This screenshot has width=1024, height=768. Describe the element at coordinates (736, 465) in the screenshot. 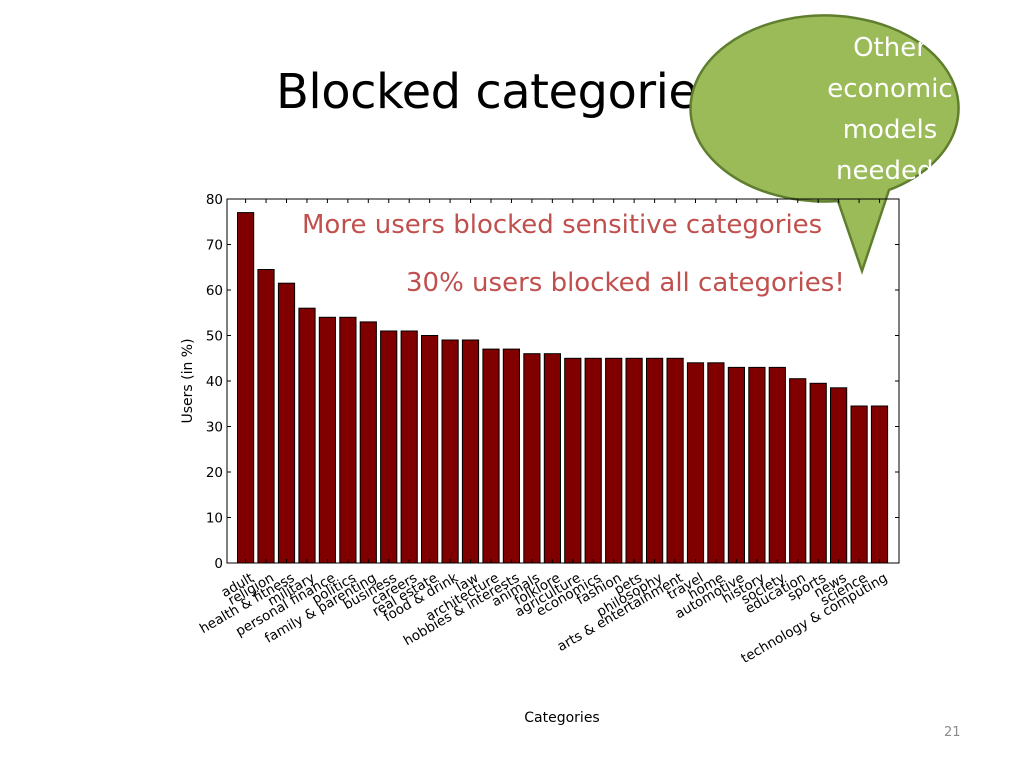

I see `bar-automotive` at that location.